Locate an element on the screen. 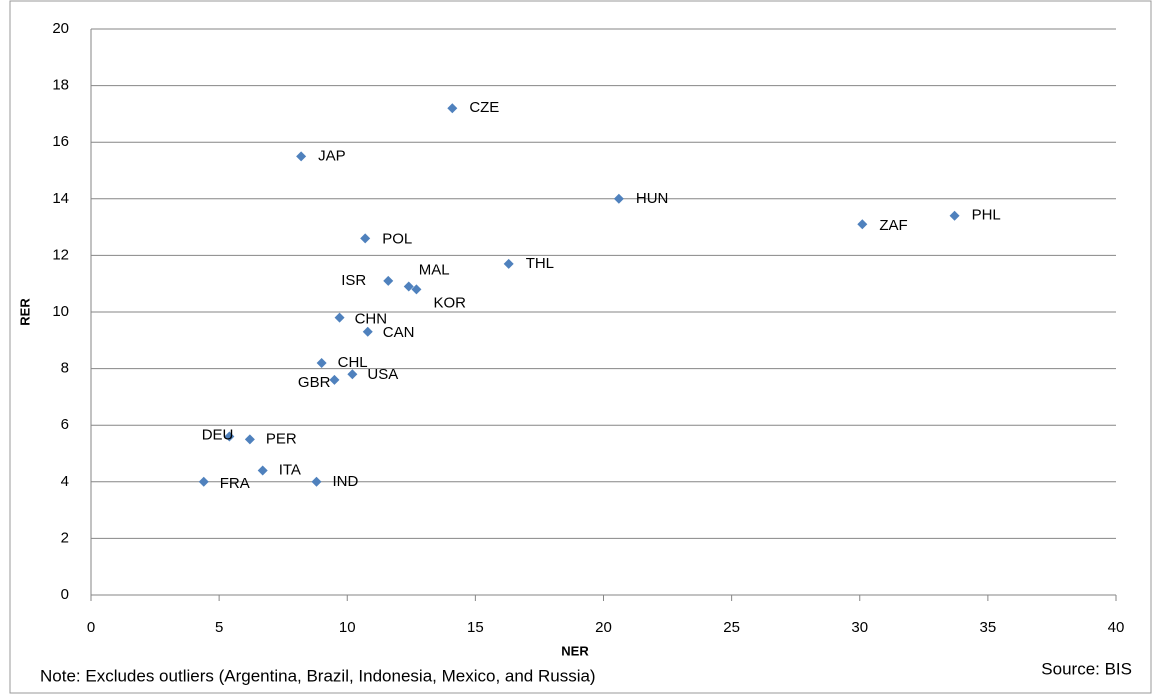 This screenshot has height=694, width=1153. x-tick-label: 40 is located at coordinates (1116, 627).